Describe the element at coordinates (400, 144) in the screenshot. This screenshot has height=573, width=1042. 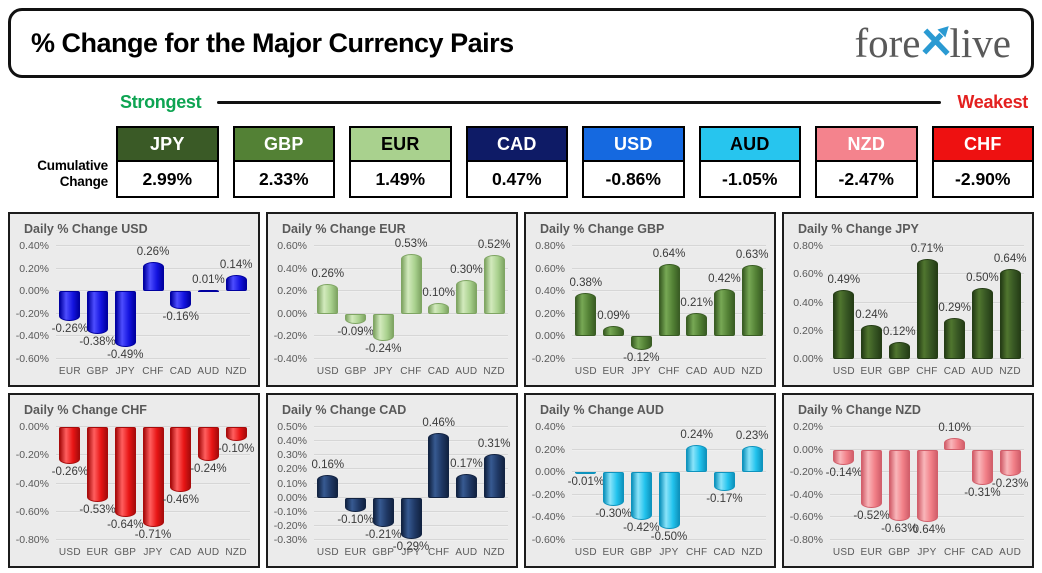
I see `currency-code: EUR` at that location.